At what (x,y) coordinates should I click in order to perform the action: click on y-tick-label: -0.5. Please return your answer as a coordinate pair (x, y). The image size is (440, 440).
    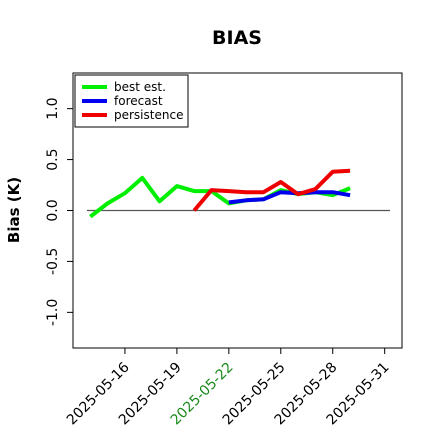
    Looking at the image, I should click on (53, 261).